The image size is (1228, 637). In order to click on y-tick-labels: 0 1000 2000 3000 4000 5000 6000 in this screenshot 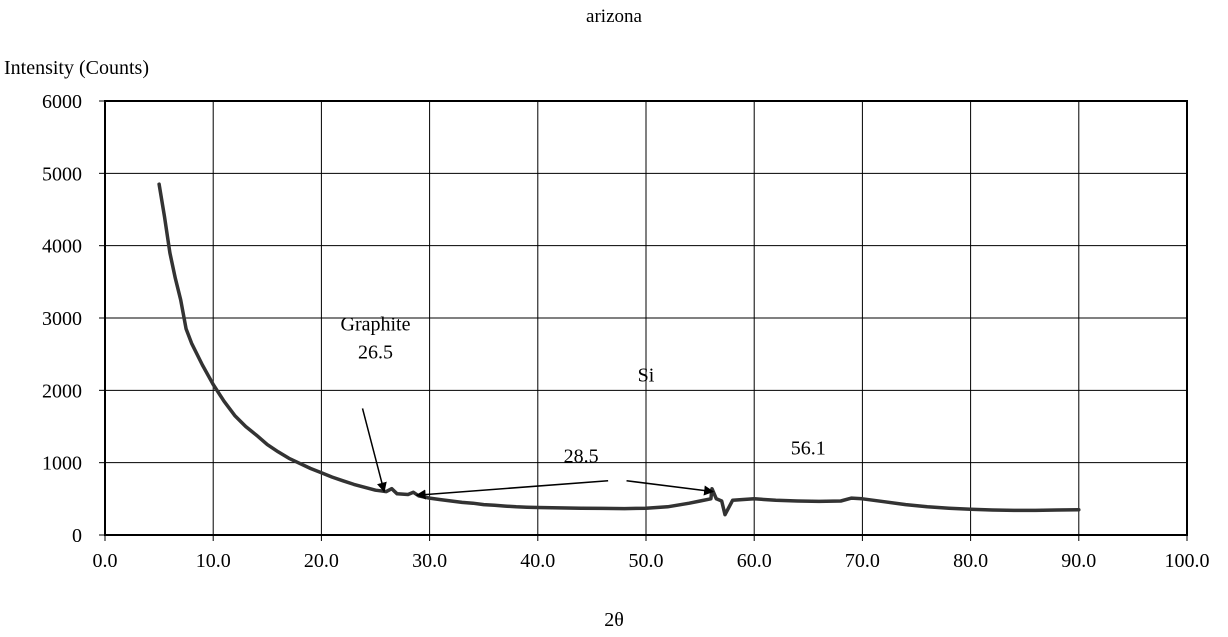, I will do `click(62, 319)`.